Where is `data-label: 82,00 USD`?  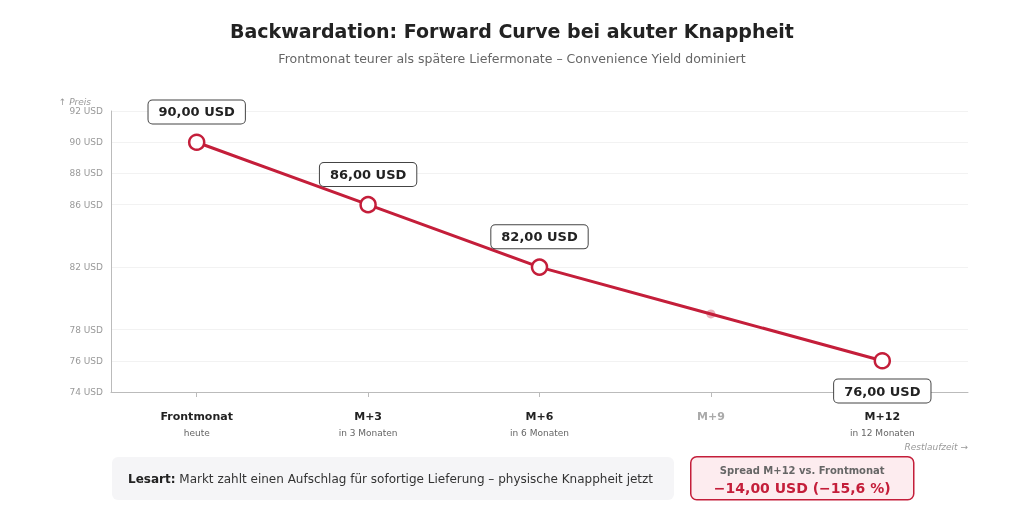
data-label: 82,00 USD is located at coordinates (539, 237).